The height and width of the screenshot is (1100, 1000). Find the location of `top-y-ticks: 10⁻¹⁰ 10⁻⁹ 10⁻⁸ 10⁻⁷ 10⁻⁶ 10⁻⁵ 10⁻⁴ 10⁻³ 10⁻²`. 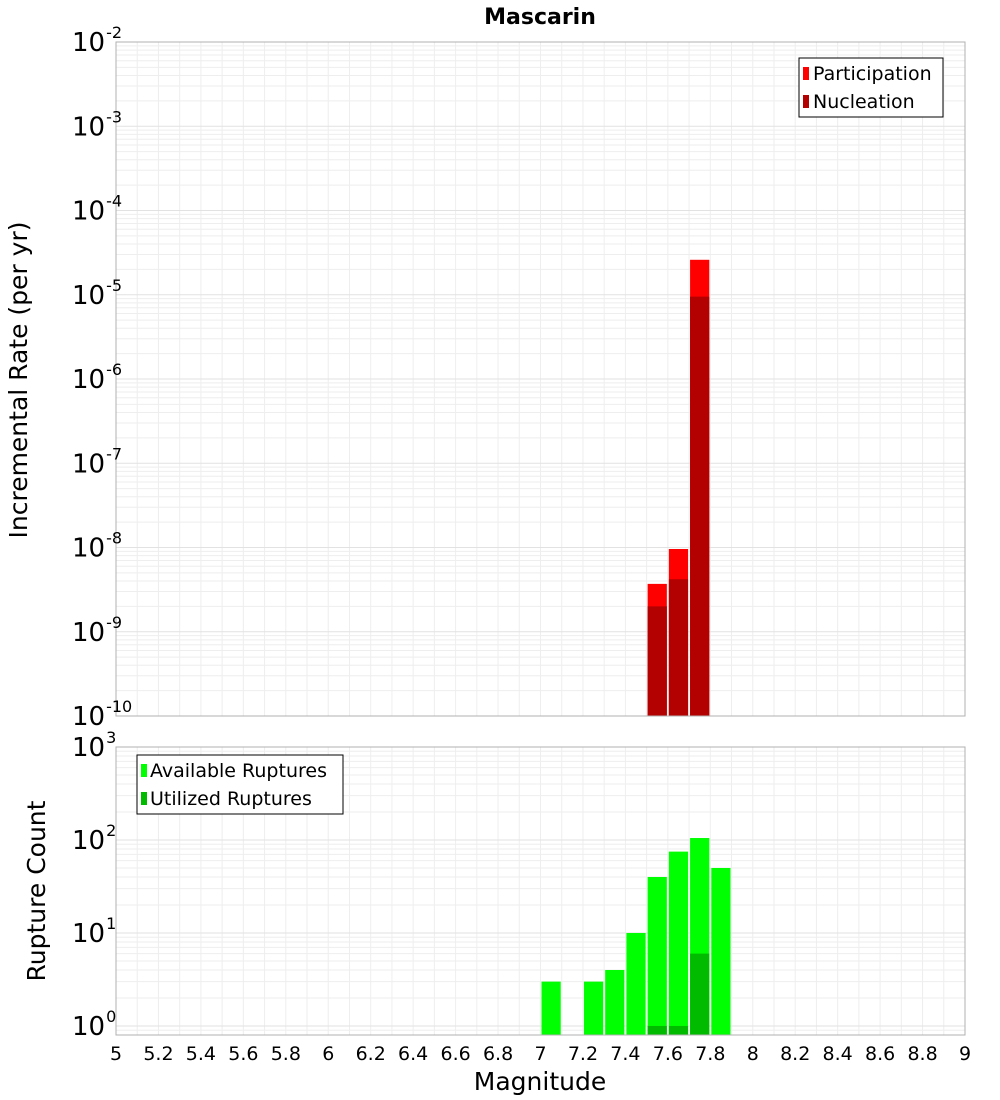

top-y-ticks: 10⁻¹⁰ 10⁻⁹ 10⁻⁸ 10⁻⁷ 10⁻⁶ 10⁻⁵ 10⁻⁴ 10⁻³ 10⁻² is located at coordinates (102, 377).